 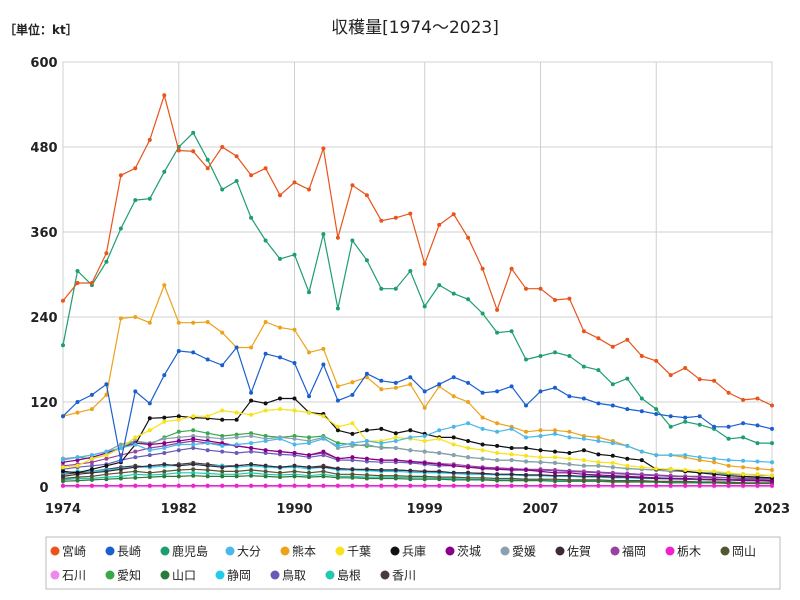 What do you see at coordinates (123, 552) in the screenshot?
I see `legend-item: 長崎` at bounding box center [123, 552].